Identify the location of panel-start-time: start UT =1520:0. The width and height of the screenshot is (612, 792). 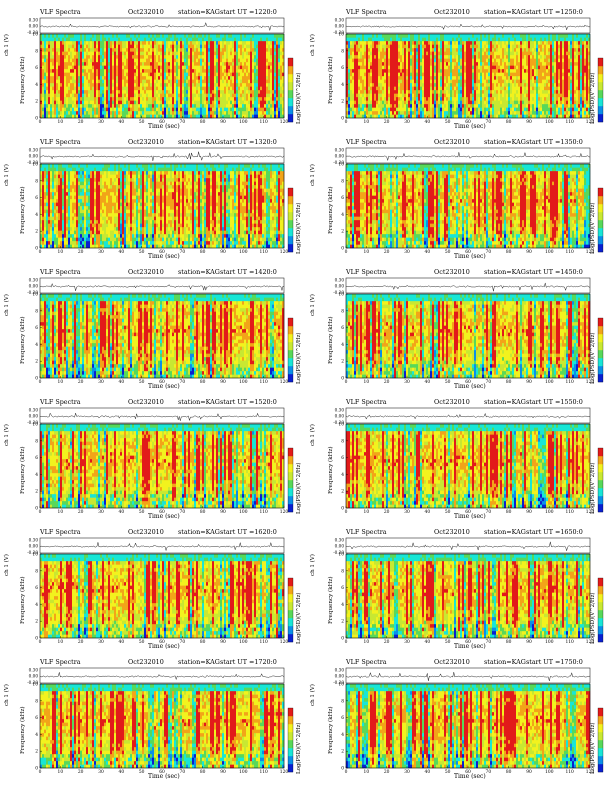
(248, 402).